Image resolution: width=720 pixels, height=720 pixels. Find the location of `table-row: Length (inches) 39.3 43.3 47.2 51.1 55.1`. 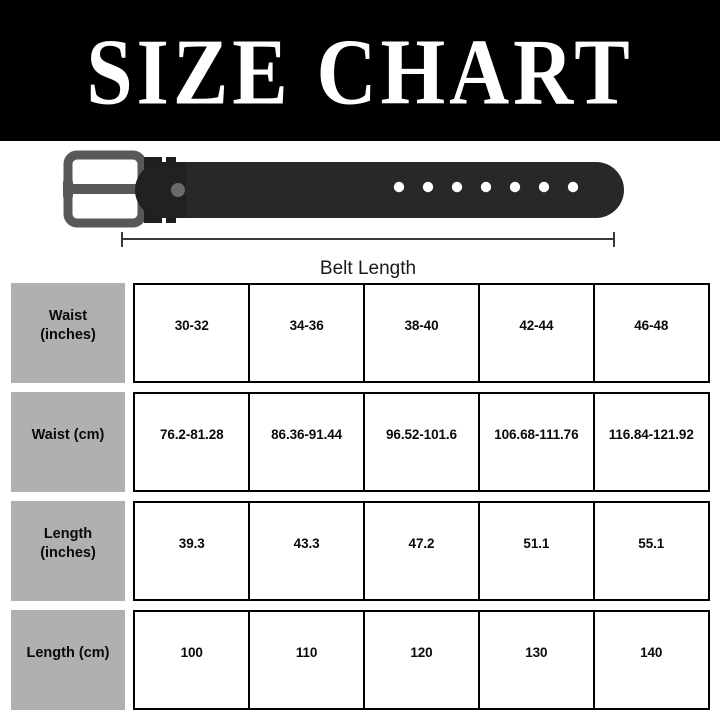

table-row: Length (inches) 39.3 43.3 47.2 51.1 55.1 is located at coordinates (360, 551).